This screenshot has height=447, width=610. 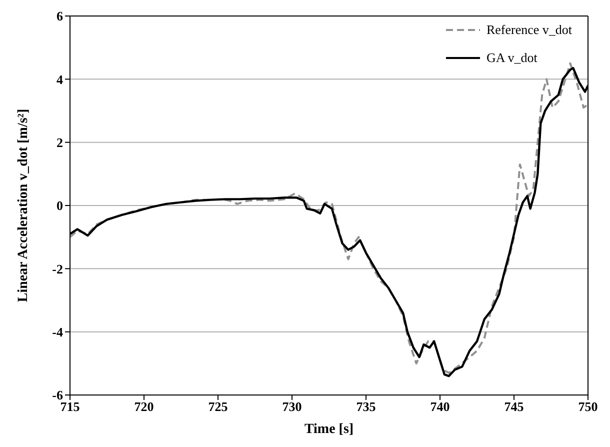 I want to click on x-tick-label: 730, so click(x=292, y=406).